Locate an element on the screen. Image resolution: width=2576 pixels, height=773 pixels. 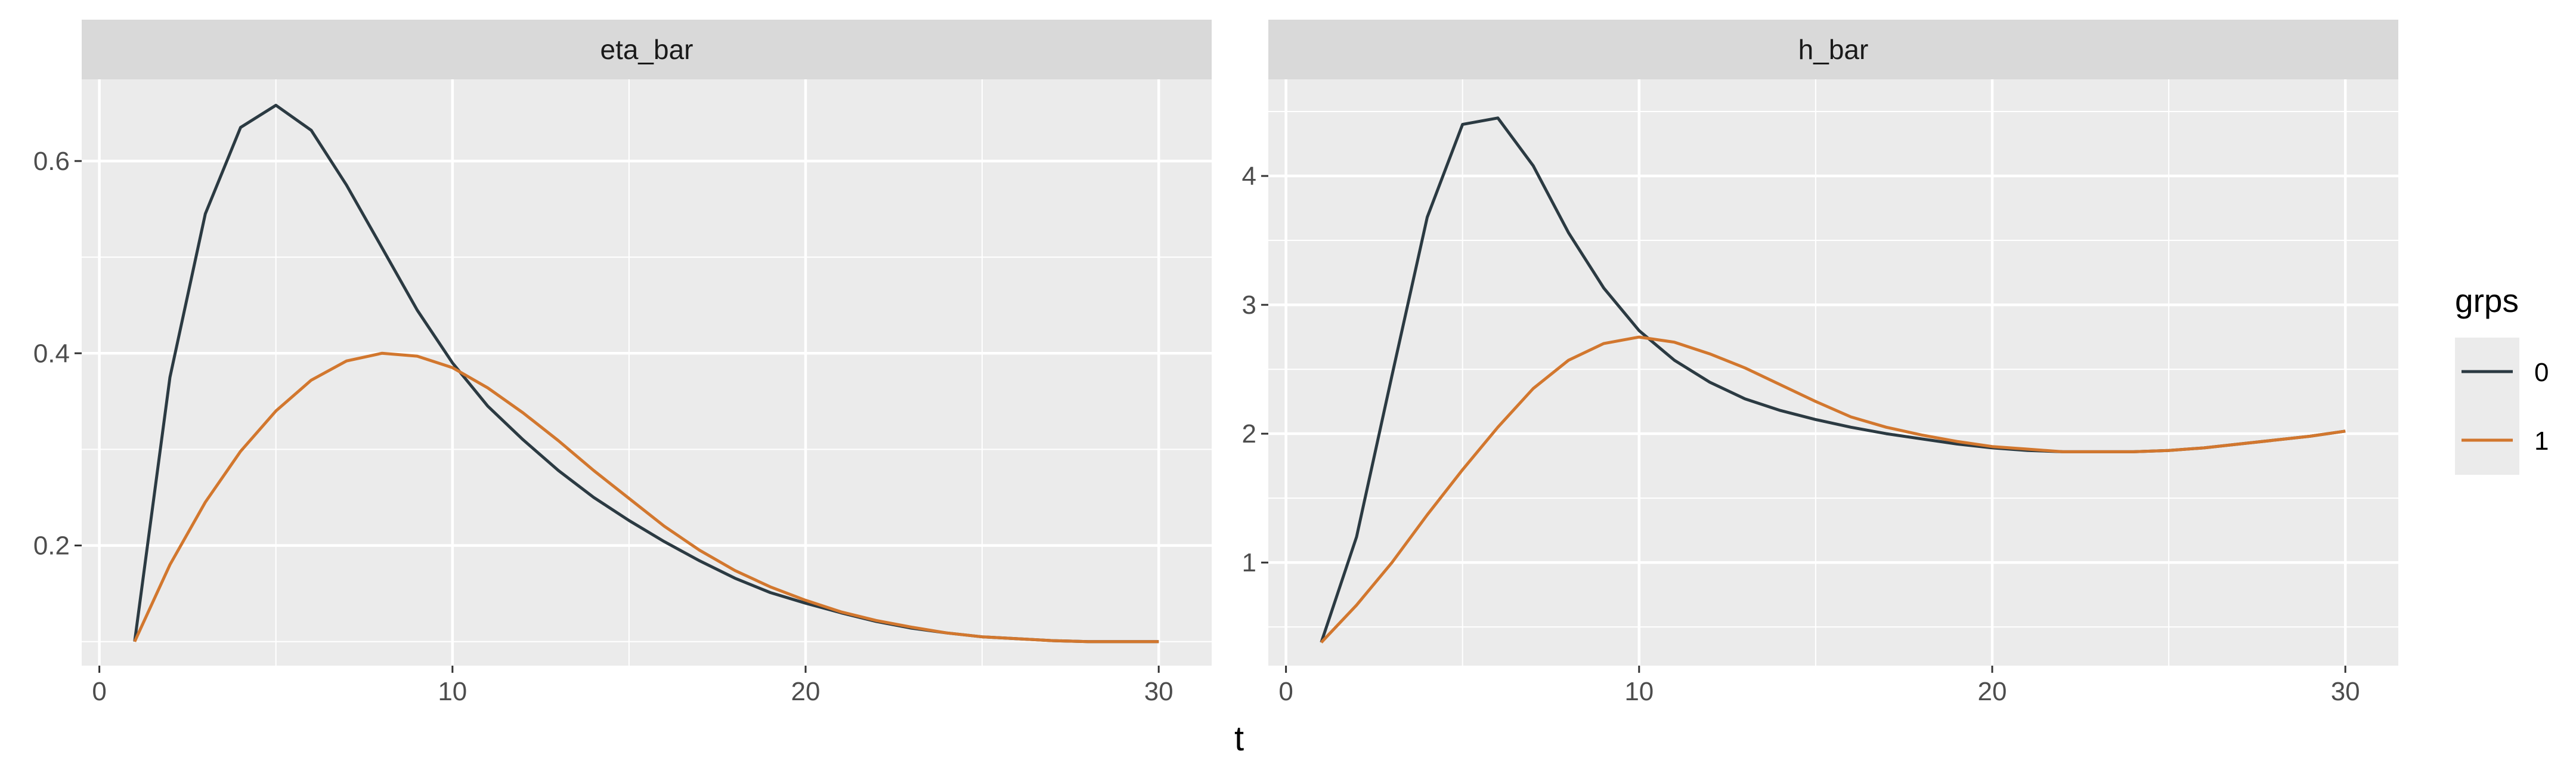
y-tick-label: 2 is located at coordinates (1249, 434).